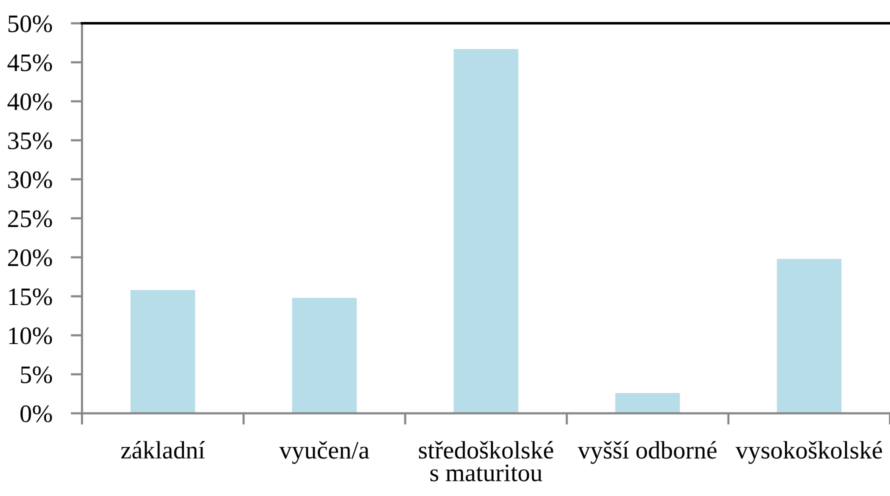 This screenshot has width=890, height=496. Describe the element at coordinates (324, 452) in the screenshot. I see `x-tick-label: vyučen/a` at that location.